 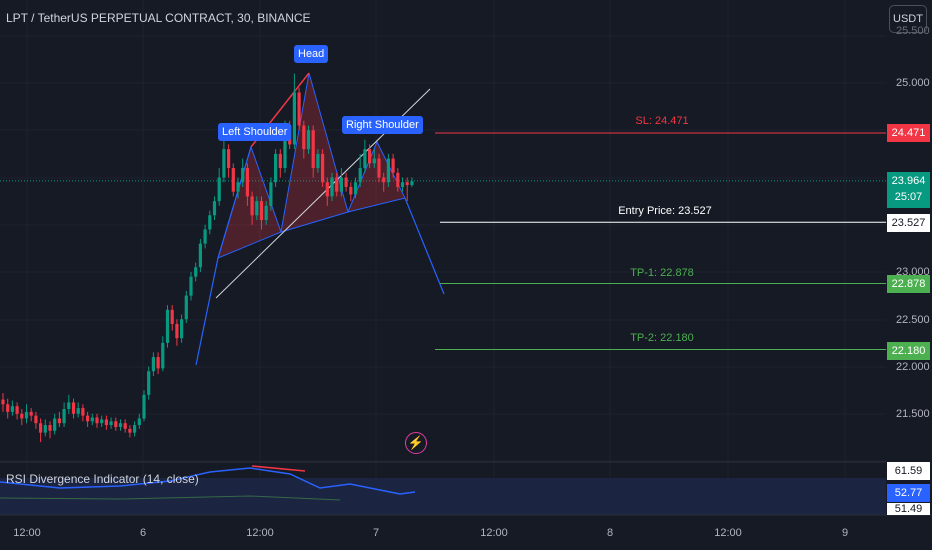 What do you see at coordinates (376, 176) in the screenshot?
I see `right-shoulder-area` at bounding box center [376, 176].